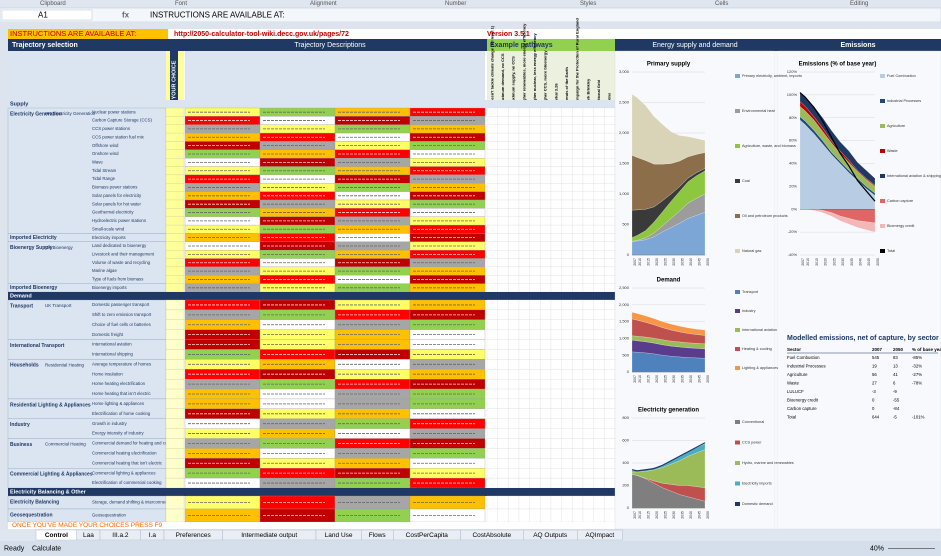 The height and width of the screenshot is (556, 941). I want to click on x-tick-label: 2045, so click(699, 262).